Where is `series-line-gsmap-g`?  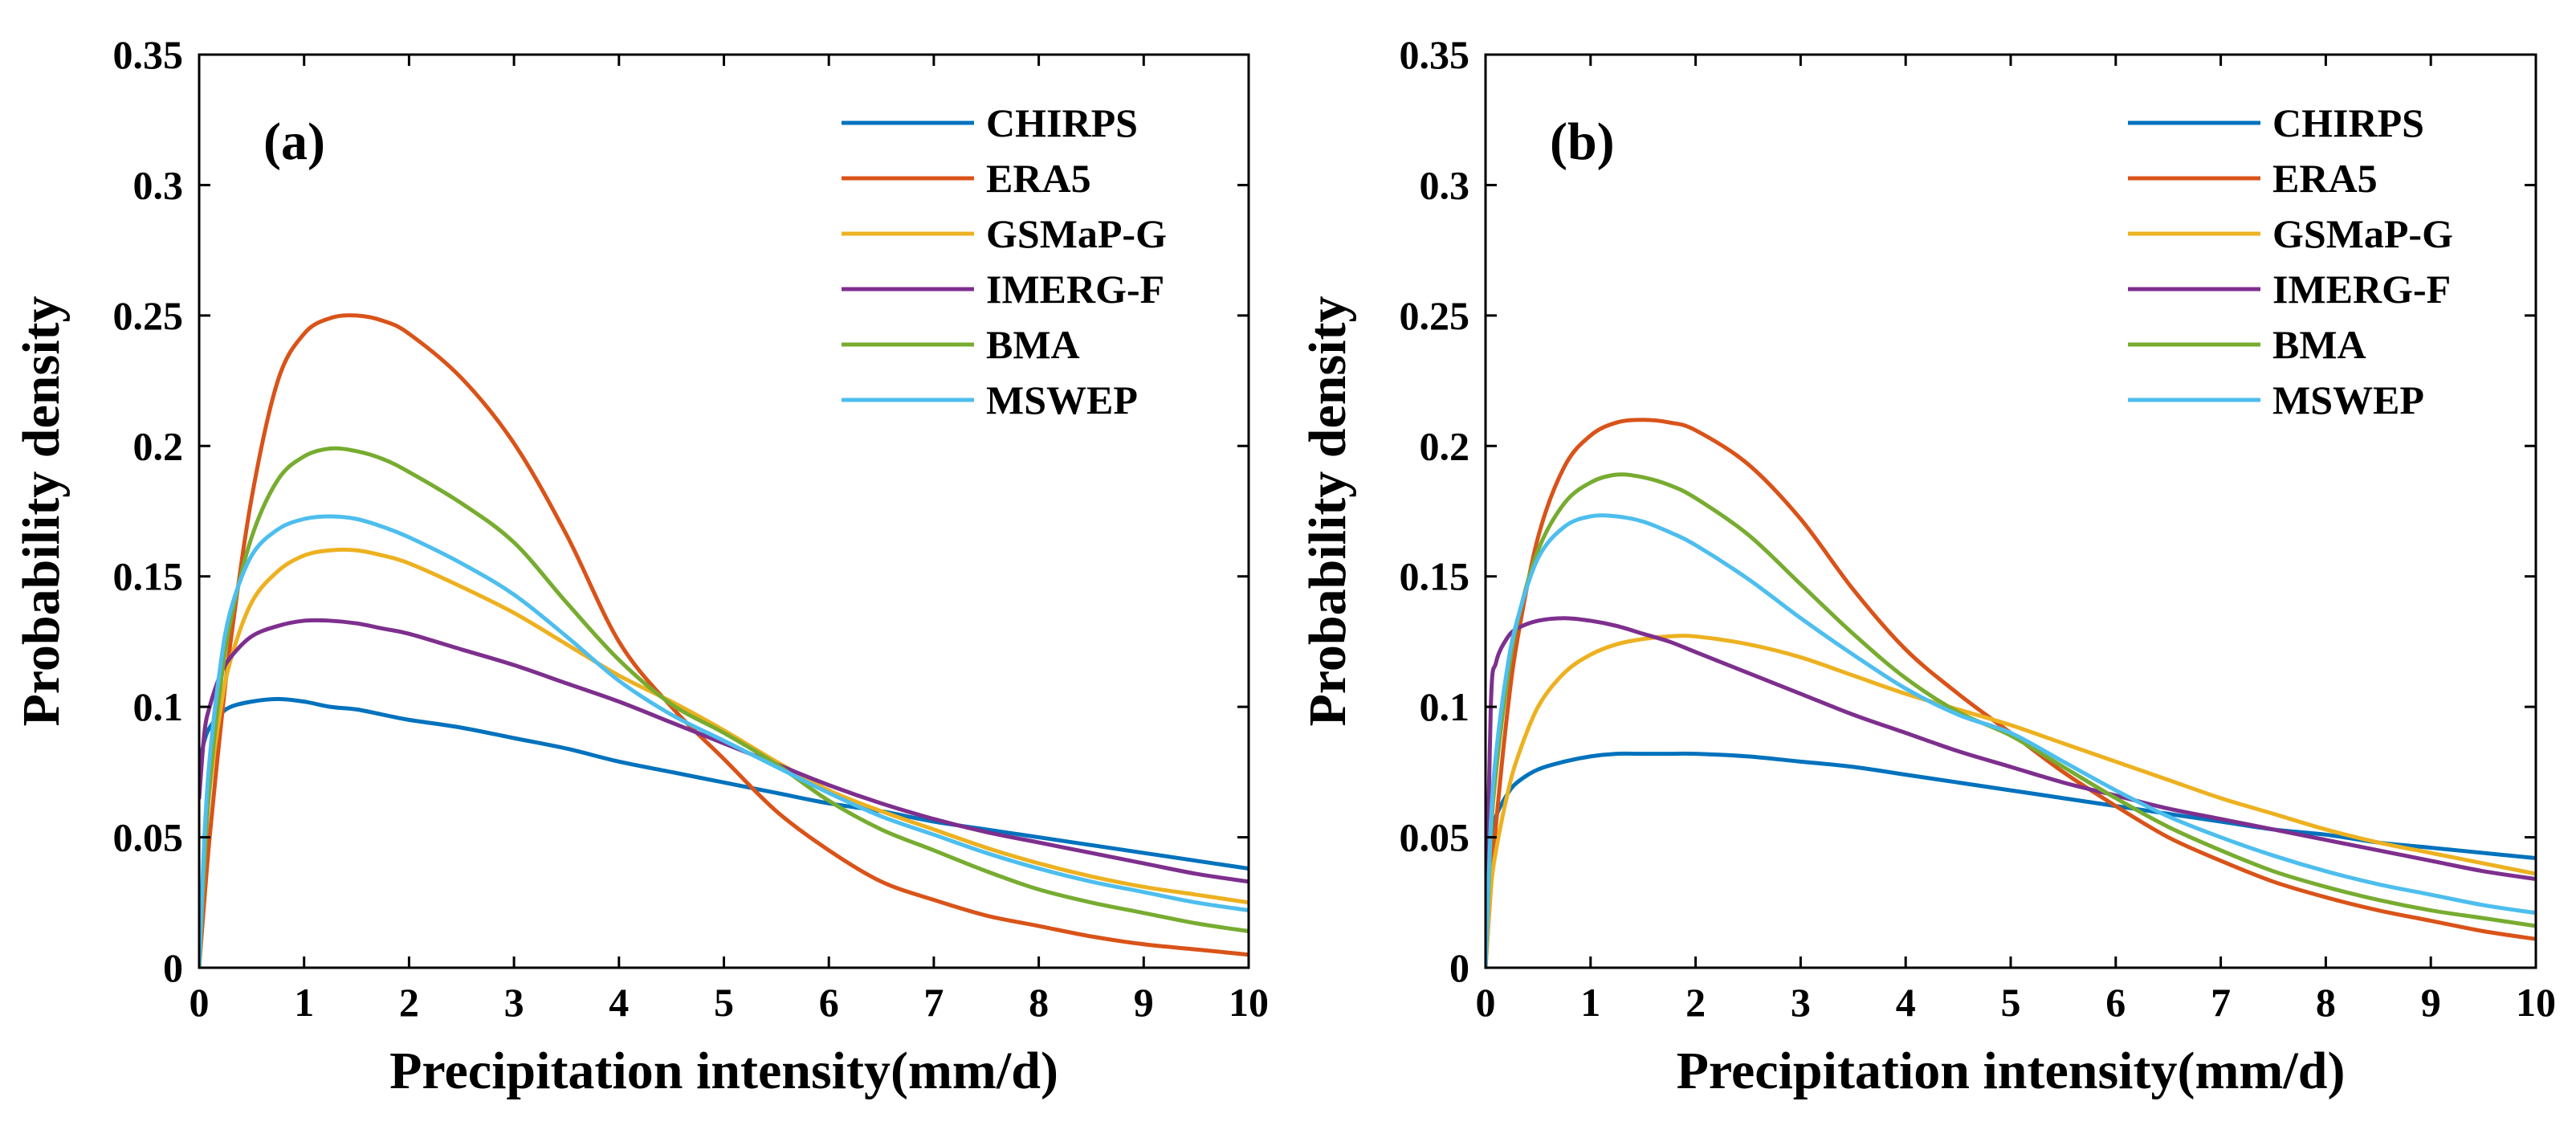
series-line-gsmap-g is located at coordinates (2011, 801).